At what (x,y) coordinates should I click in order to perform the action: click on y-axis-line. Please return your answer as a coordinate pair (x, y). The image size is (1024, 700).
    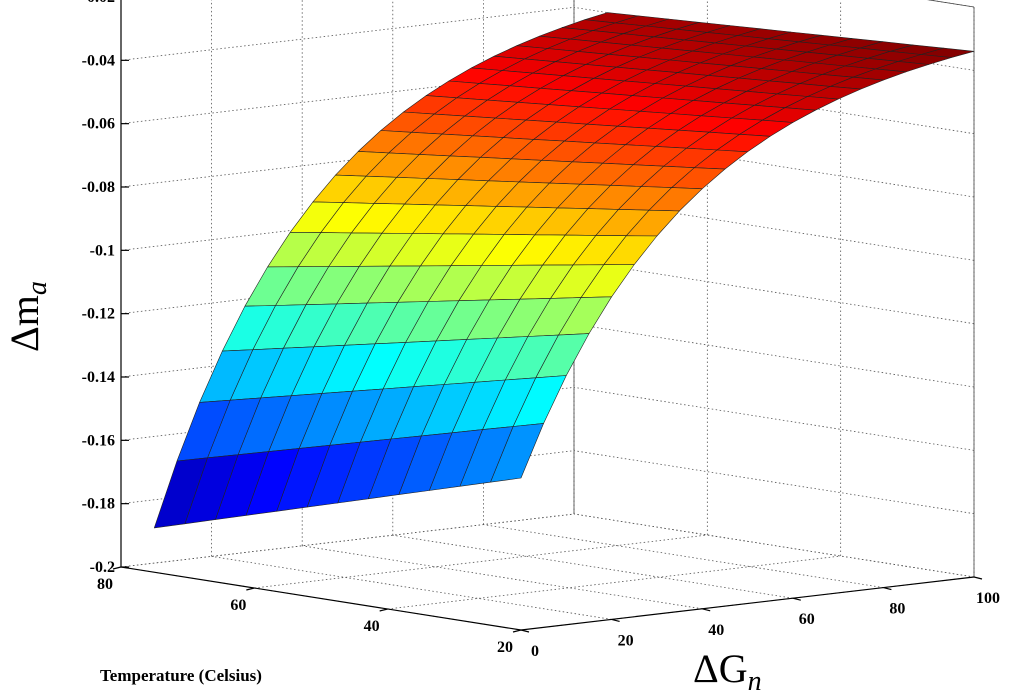
    Looking at the image, I should click on (747, 603).